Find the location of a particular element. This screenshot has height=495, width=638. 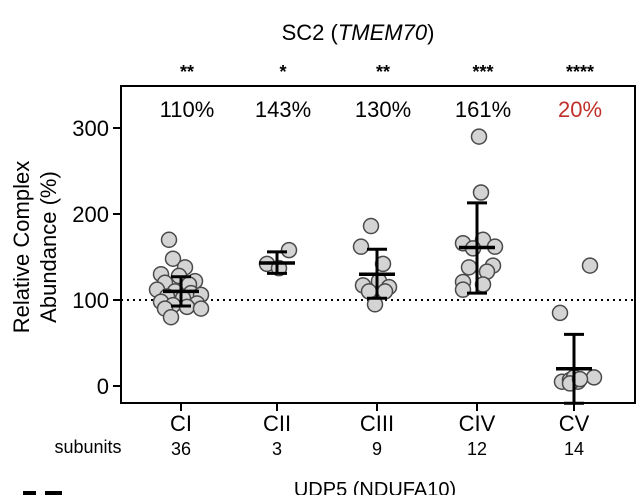

category-label-cv: CV is located at coordinates (574, 423).